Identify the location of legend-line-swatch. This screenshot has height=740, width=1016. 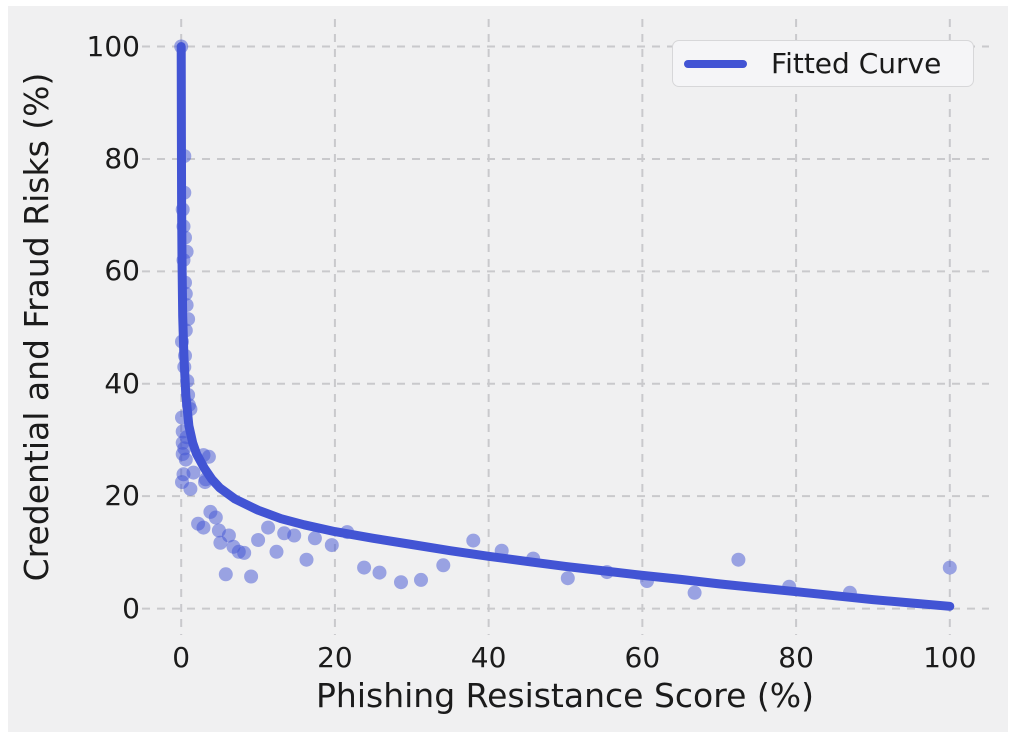
(715, 63).